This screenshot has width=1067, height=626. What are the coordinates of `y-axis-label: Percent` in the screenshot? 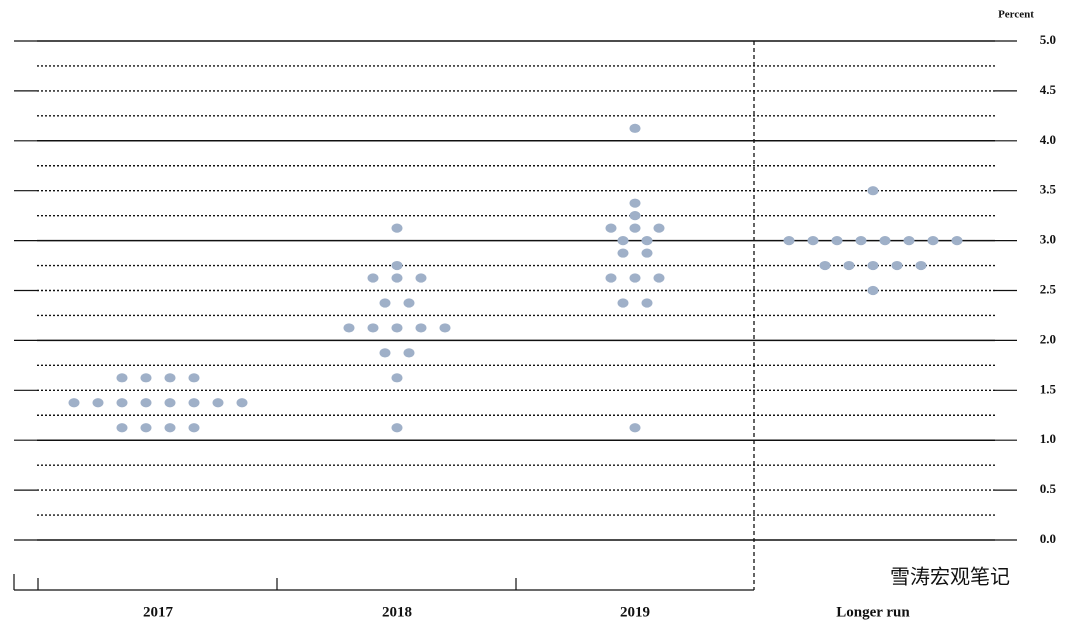 It's located at (1016, 15).